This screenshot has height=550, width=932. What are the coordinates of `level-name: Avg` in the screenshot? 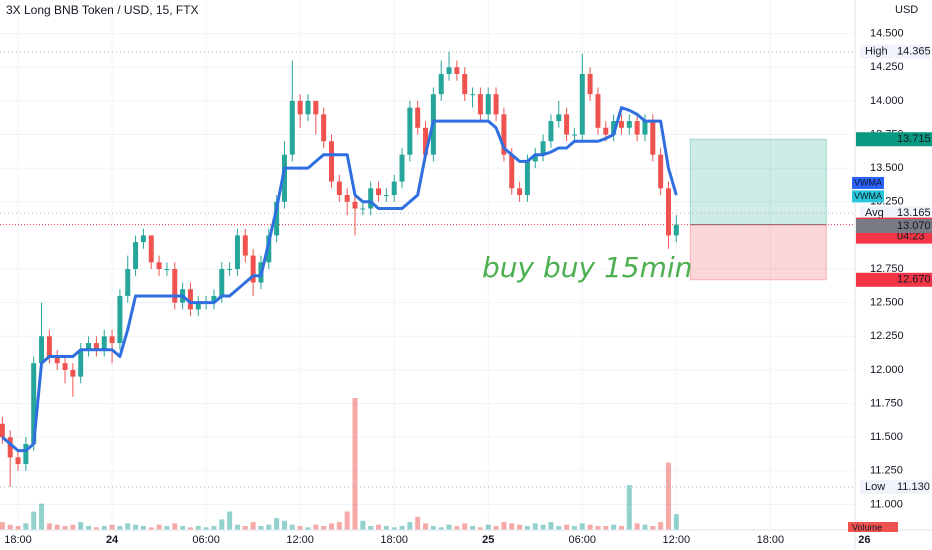 It's located at (874, 213).